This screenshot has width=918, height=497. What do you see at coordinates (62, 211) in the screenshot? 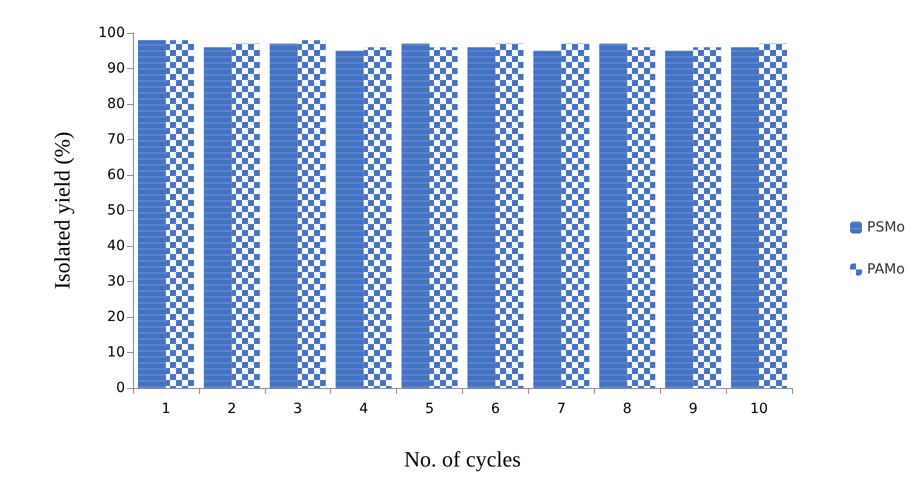
I see `y-axis-title: Isolated yield (%)` at bounding box center [62, 211].